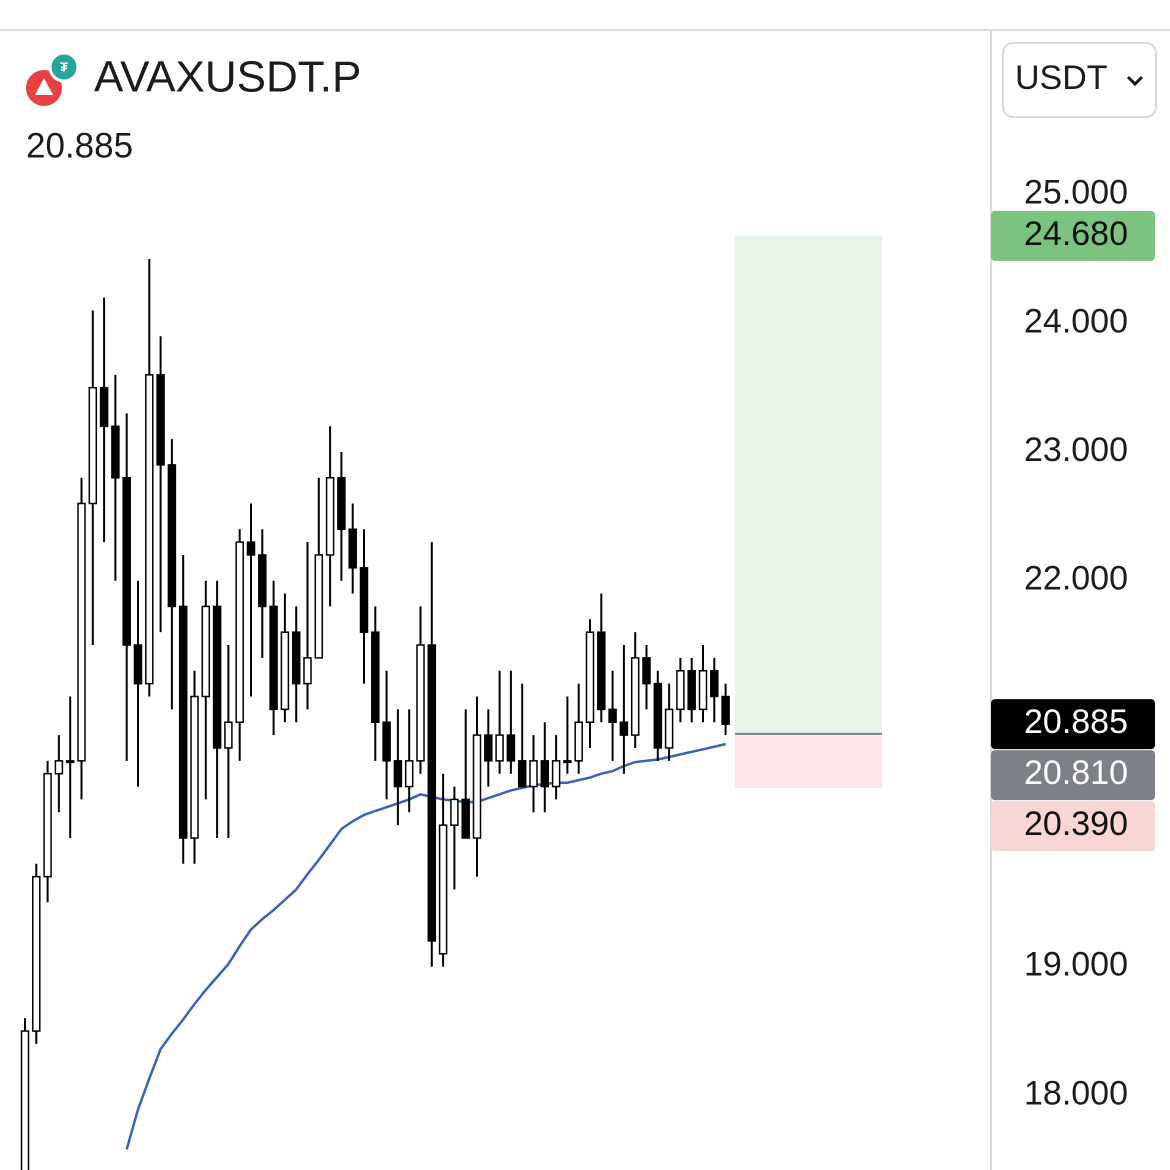 The image size is (1170, 1170). Describe the element at coordinates (1061, 78) in the screenshot. I see `dropdown-label: USDT` at that location.